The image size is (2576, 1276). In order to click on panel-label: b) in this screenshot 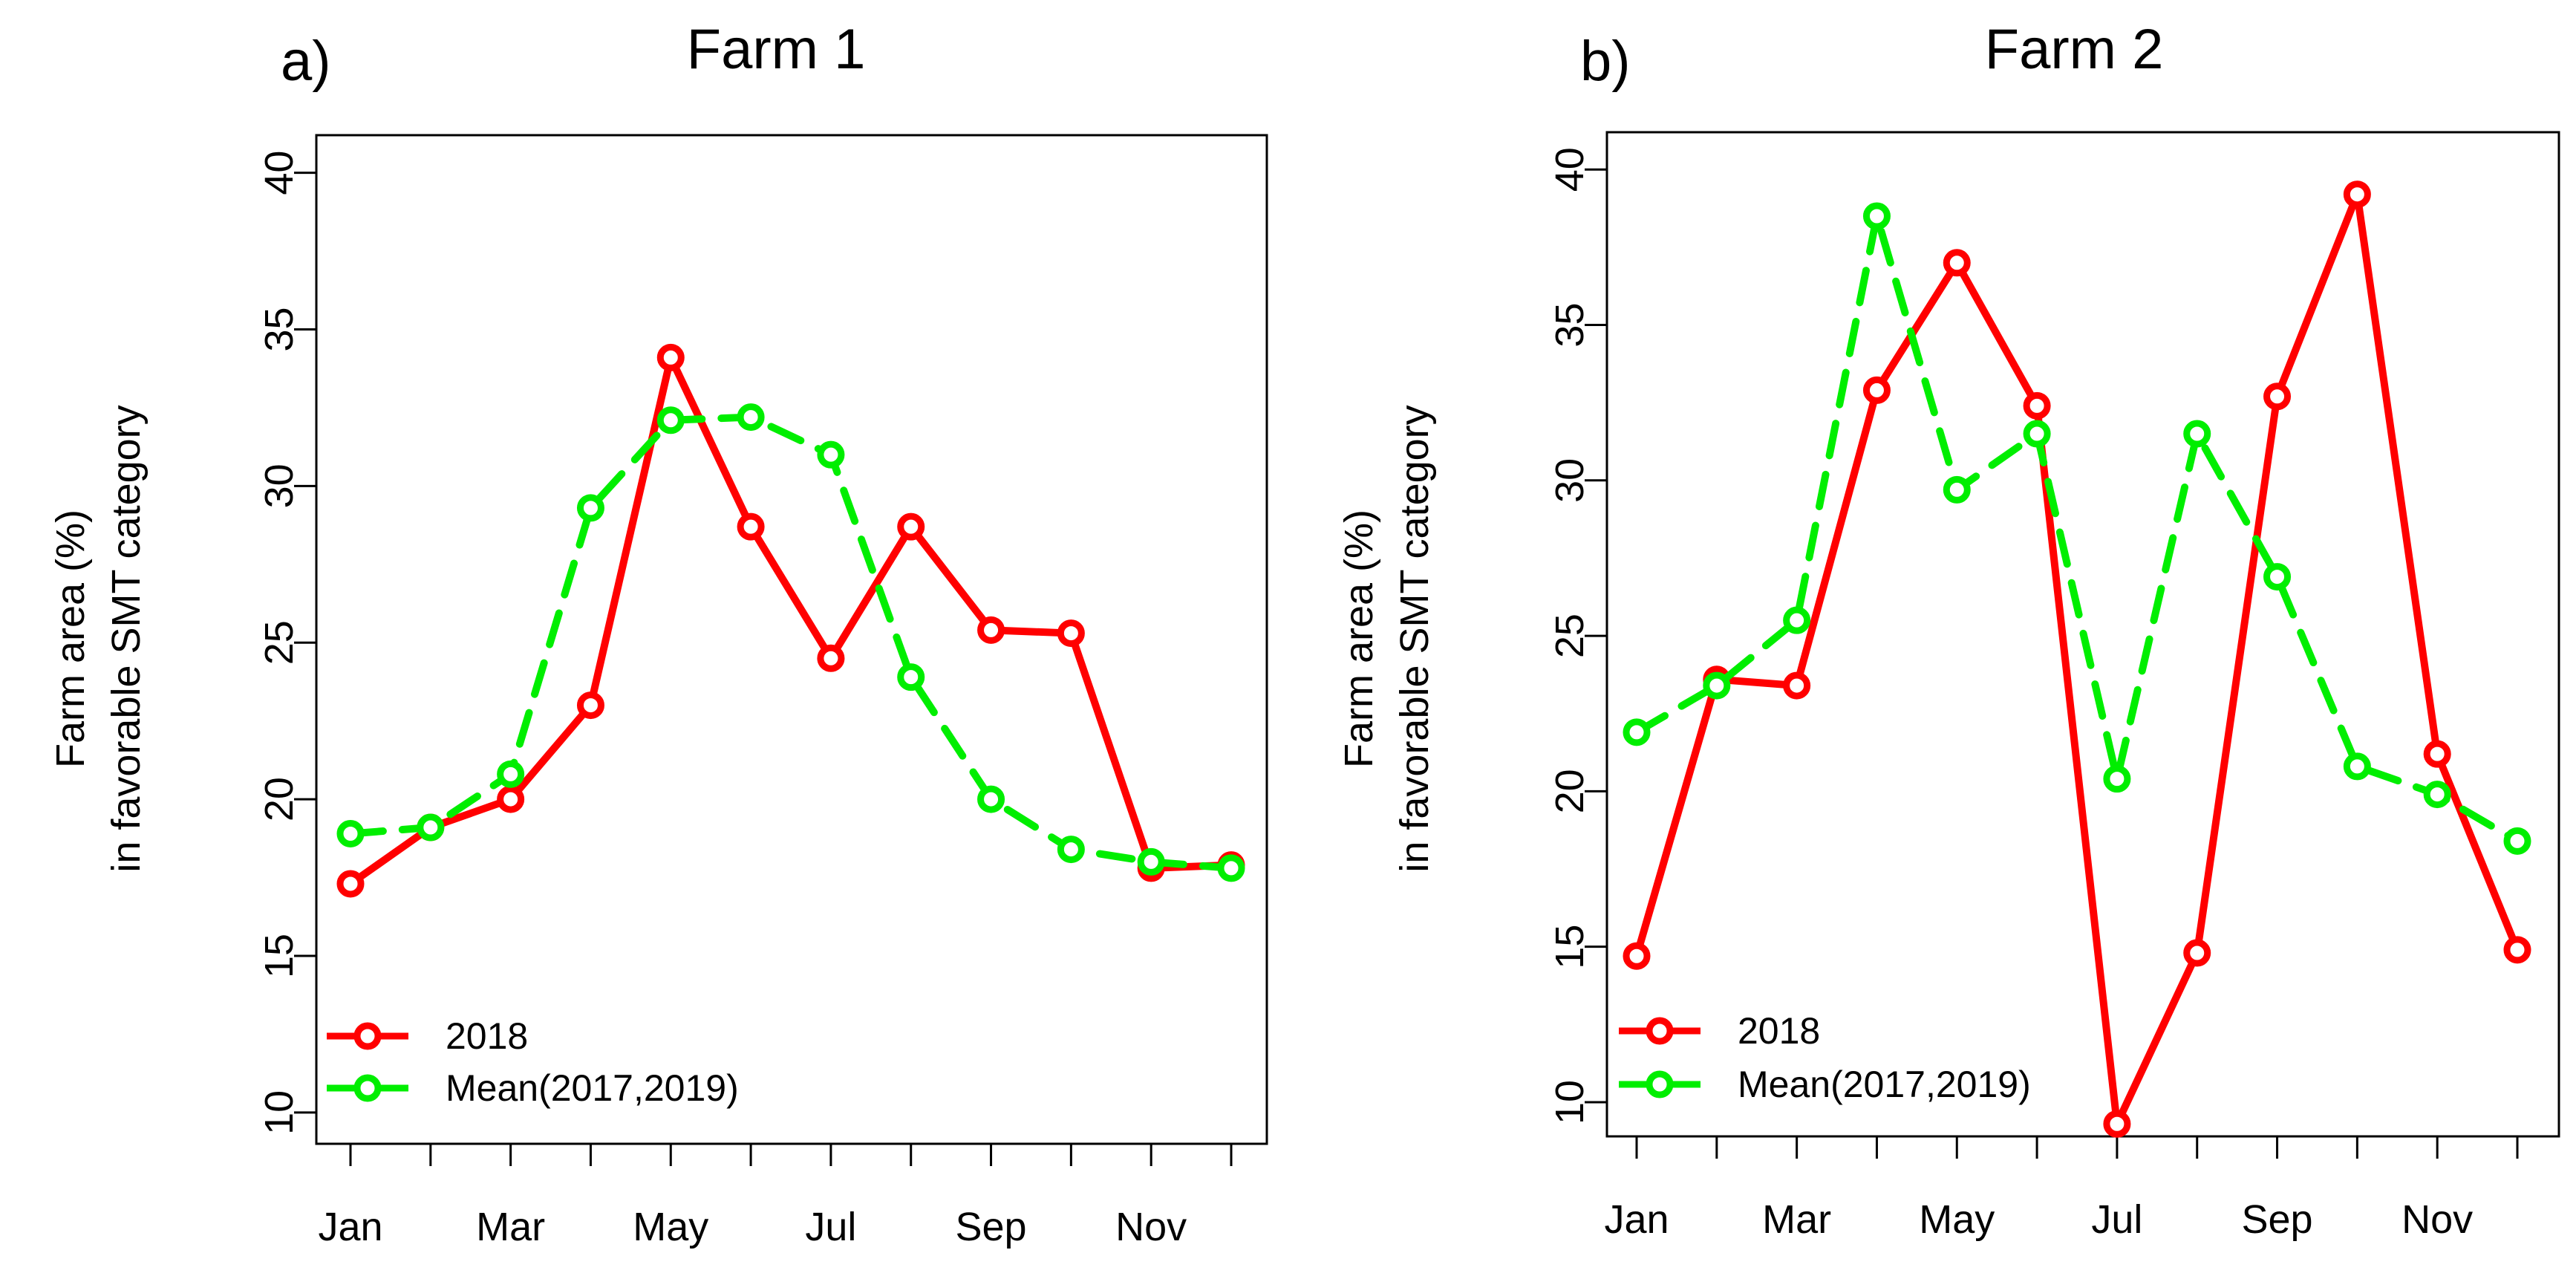, I will do `click(1605, 61)`.